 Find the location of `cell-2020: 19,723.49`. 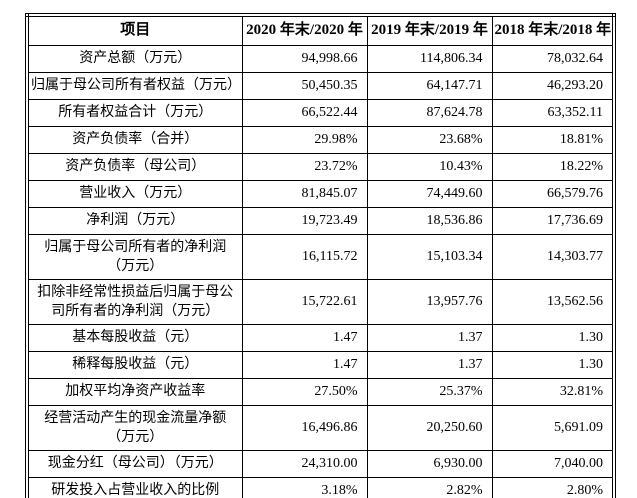

cell-2020: 19,723.49 is located at coordinates (304, 220).